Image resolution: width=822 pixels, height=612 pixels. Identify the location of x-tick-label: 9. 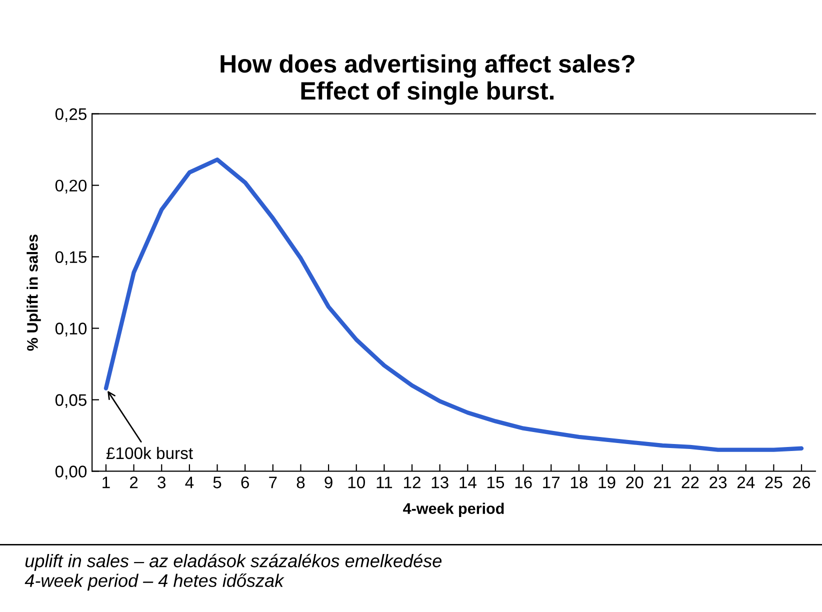
(328, 482).